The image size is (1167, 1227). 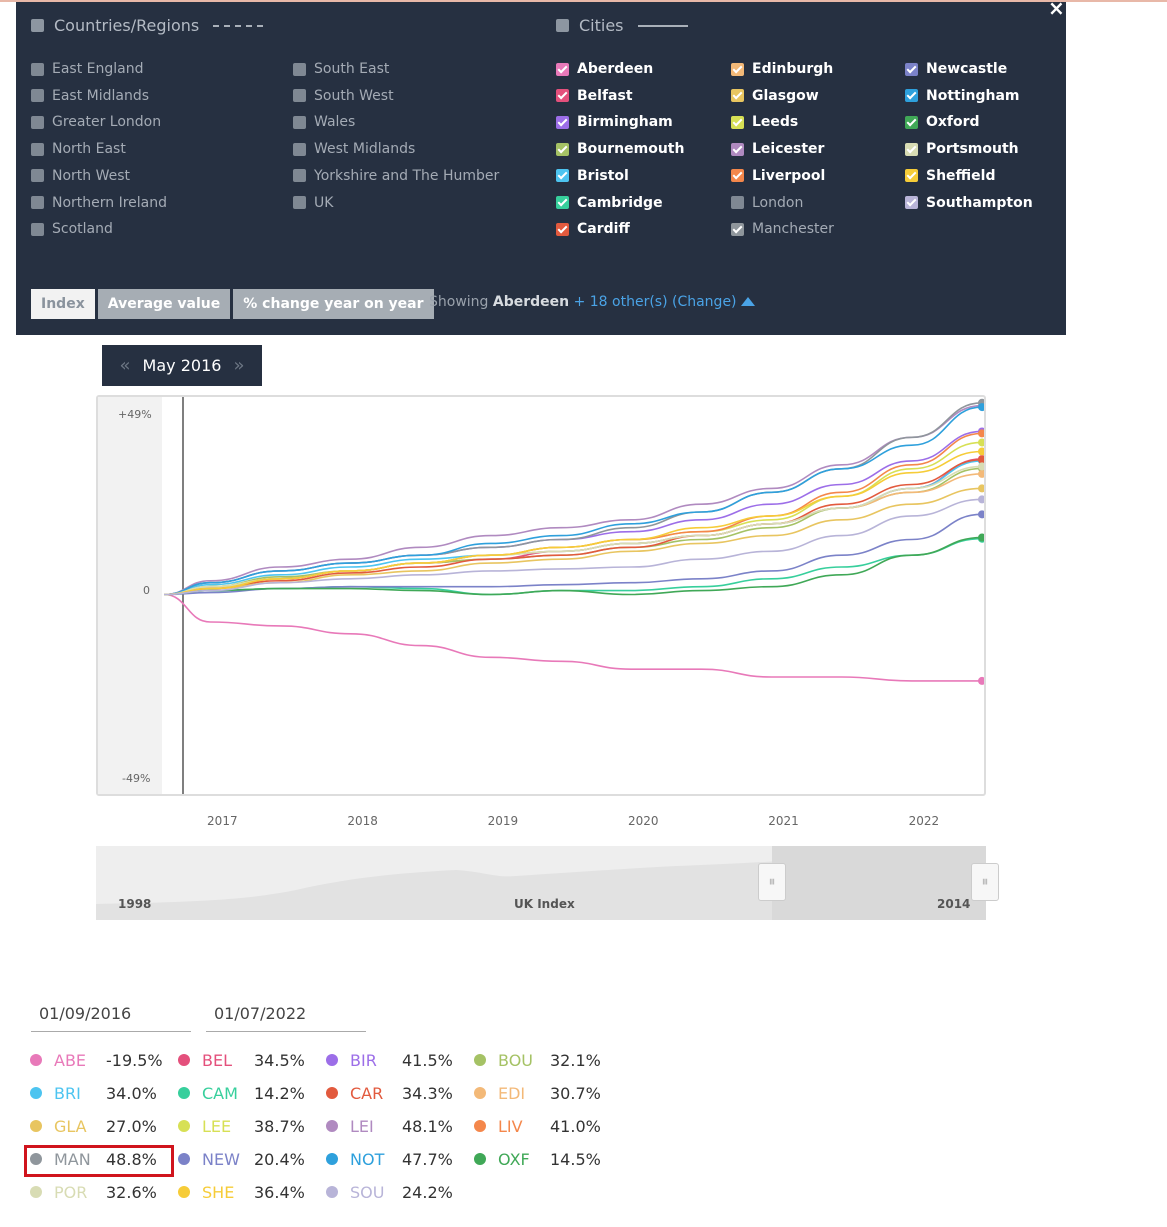 I want to click on tab-change-year-on-year: % change year on year, so click(x=333, y=304).